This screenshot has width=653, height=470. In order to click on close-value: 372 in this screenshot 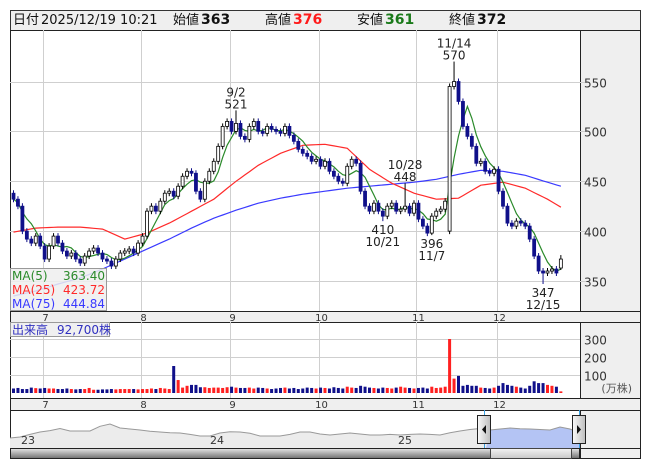, I will do `click(492, 20)`.